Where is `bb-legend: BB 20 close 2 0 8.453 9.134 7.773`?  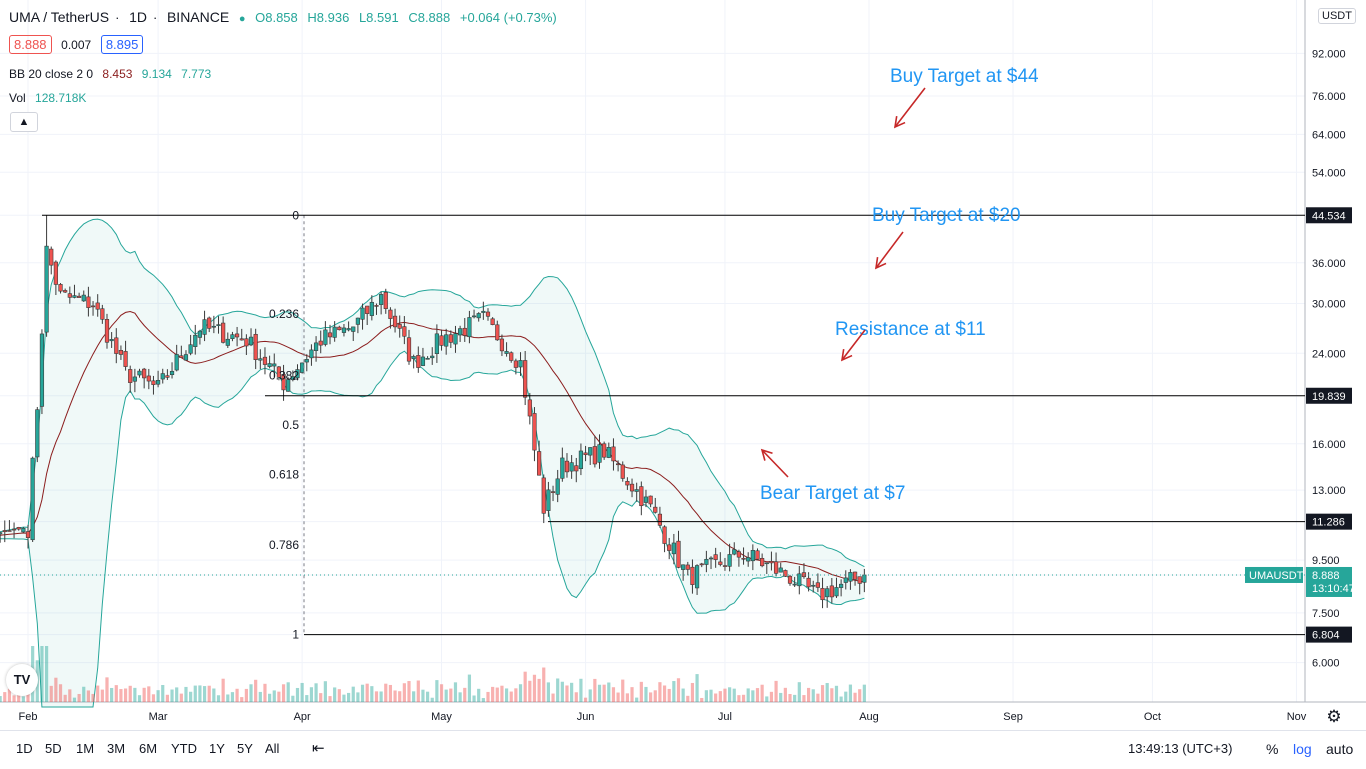
bb-legend: BB 20 close 2 0 8.453 9.134 7.773 is located at coordinates (113, 74).